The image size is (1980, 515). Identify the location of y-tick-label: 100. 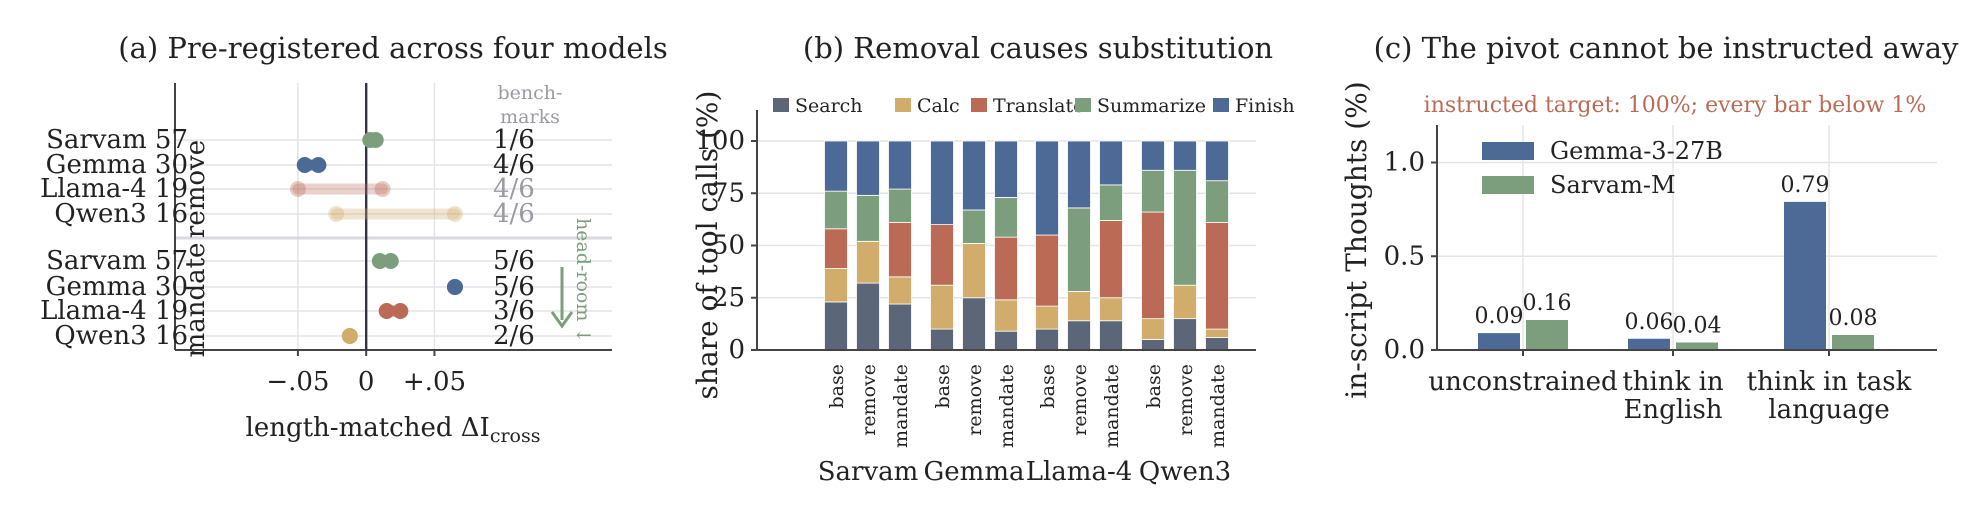
(720, 141).